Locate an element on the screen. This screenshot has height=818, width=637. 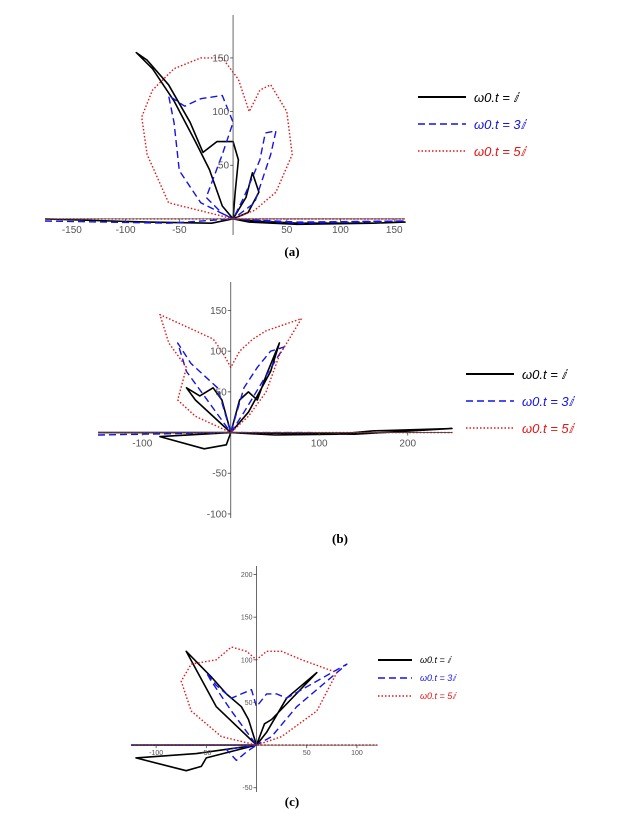
panel-a-legend-label-1: ω0.t = ⅈ is located at coordinates (497, 97).